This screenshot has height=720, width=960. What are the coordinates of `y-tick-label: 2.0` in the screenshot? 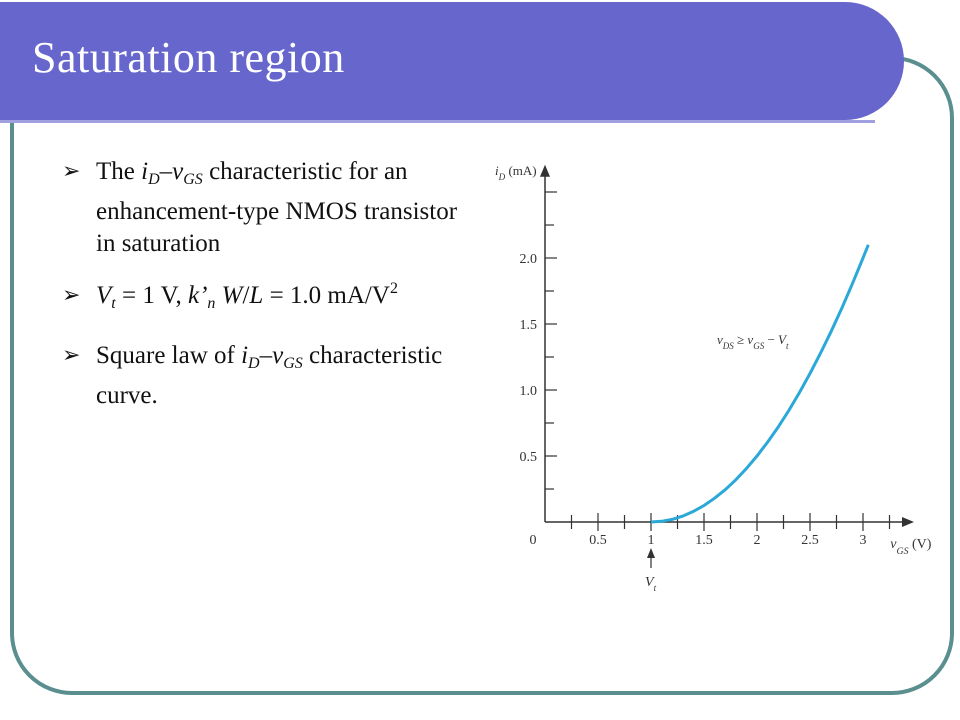 It's located at (529, 259).